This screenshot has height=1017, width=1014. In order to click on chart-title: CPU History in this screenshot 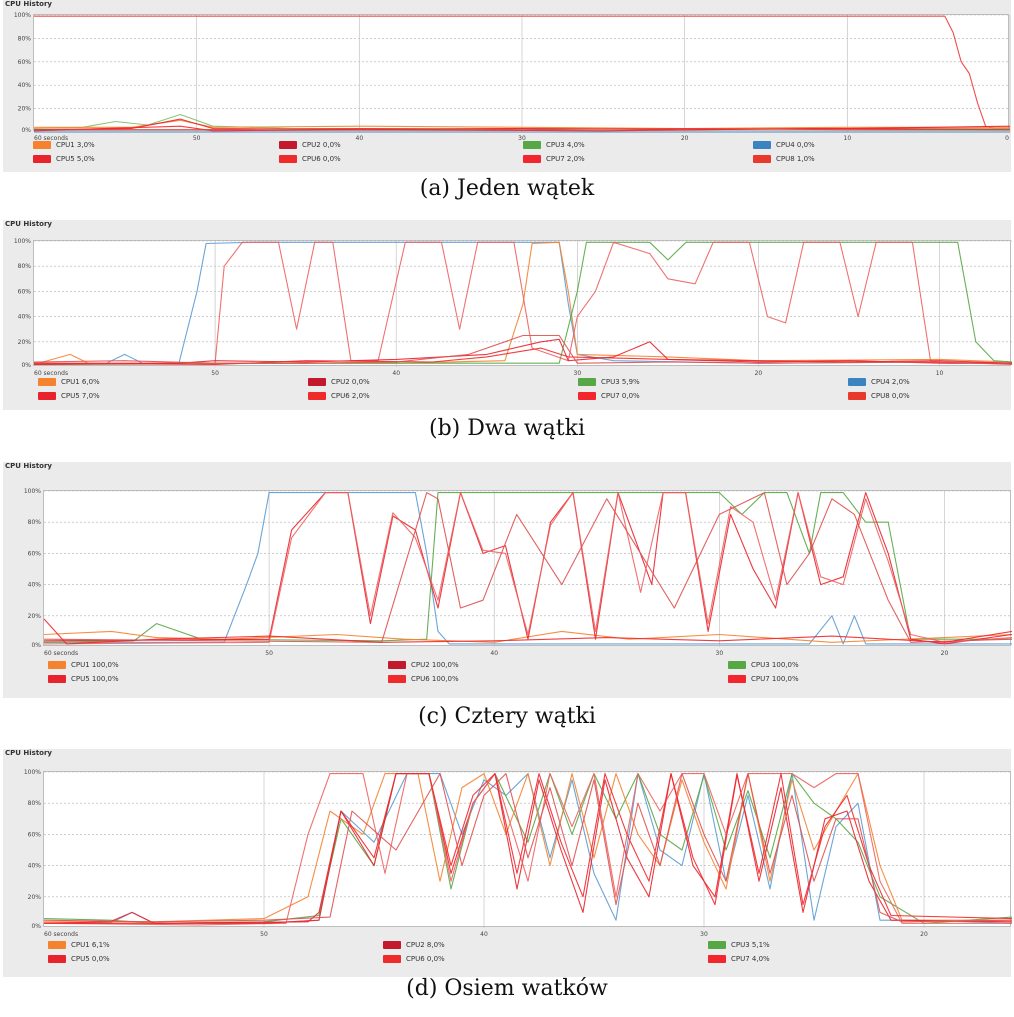, I will do `click(28, 753)`.